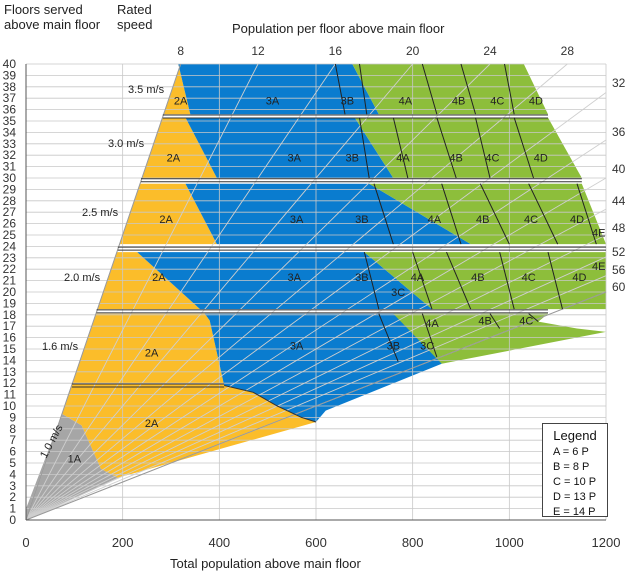  I want to click on region-label: 1A, so click(75, 459).